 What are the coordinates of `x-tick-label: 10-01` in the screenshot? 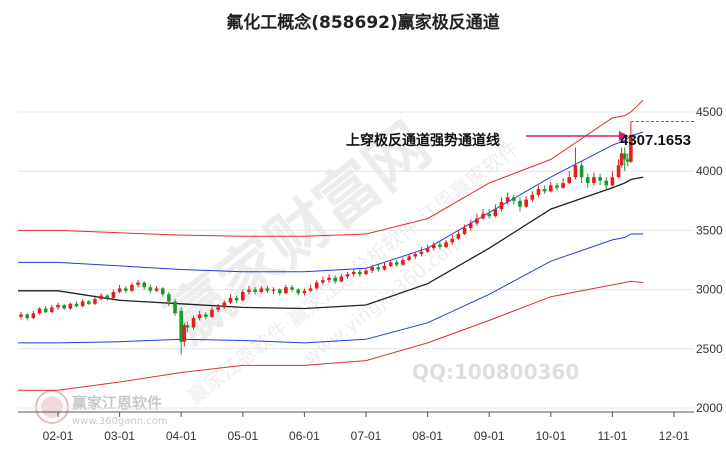 It's located at (550, 436).